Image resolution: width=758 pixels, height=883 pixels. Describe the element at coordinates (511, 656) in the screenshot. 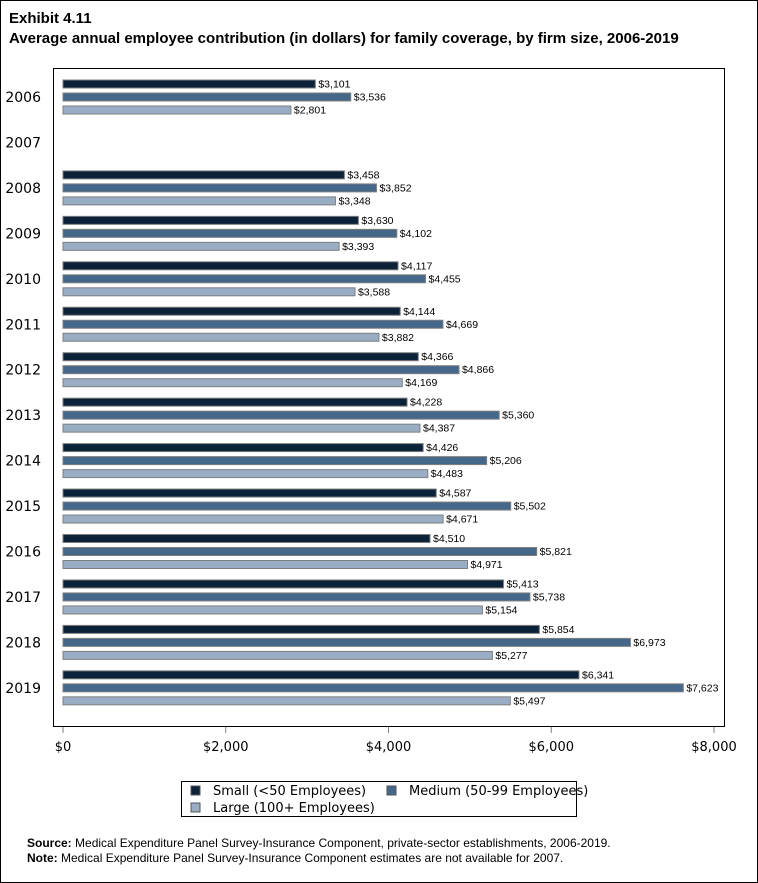

I see `data-label: $5,277` at that location.